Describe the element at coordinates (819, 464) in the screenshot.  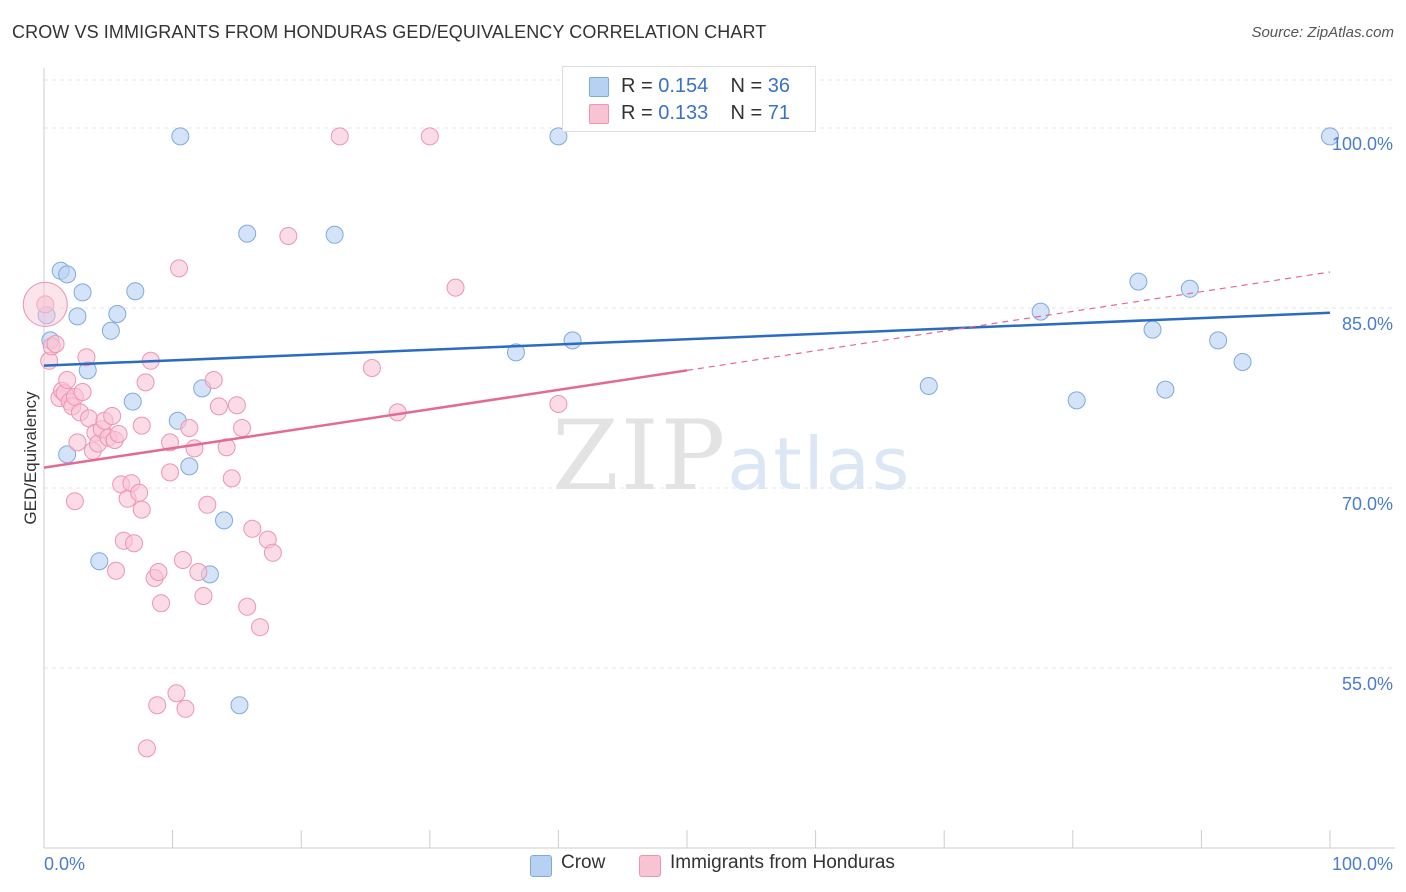
I see `watermark-atlas: atlas` at that location.